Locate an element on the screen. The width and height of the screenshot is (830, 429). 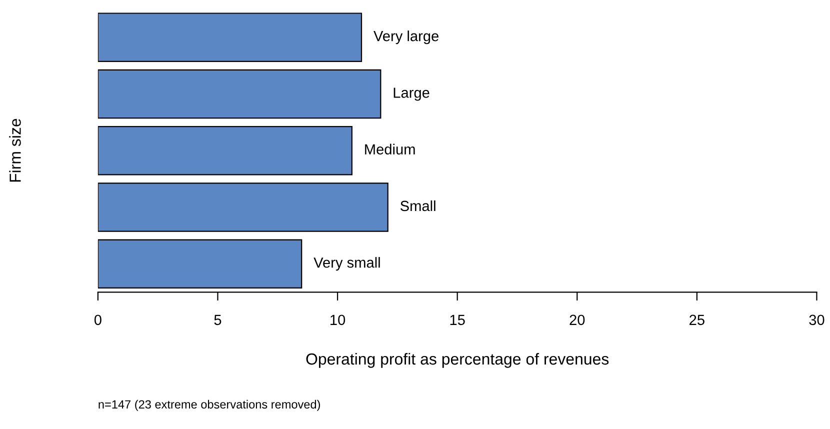
text: n=147 (23 extreme observations removed) is located at coordinates (209, 405).